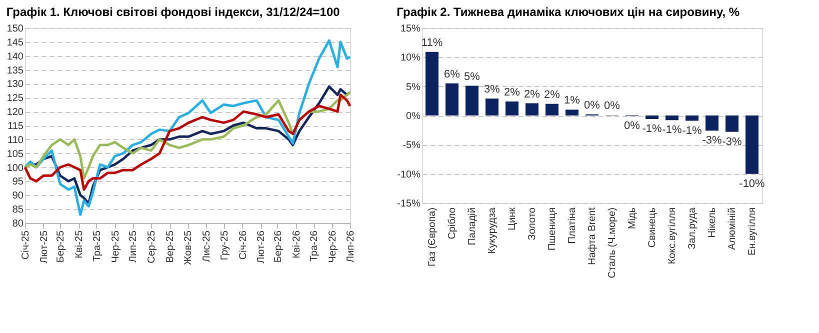 The height and width of the screenshot is (333, 819). Describe the element at coordinates (44, 247) in the screenshot. I see `x-tick-label: Лют-25` at that location.